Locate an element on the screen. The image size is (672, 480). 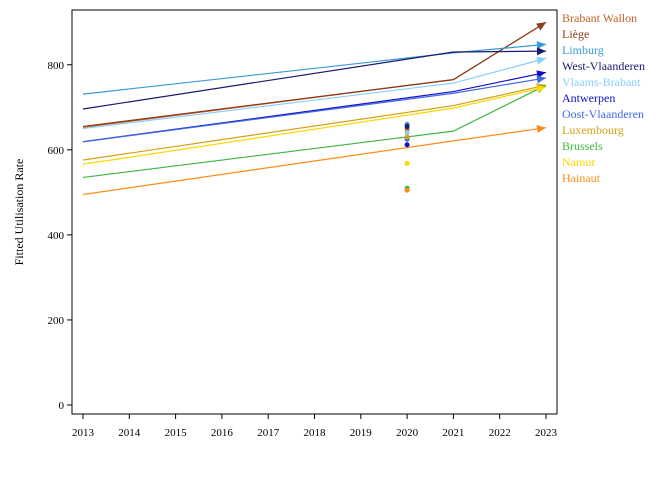
legend-entry: Oost-Vlaanderen is located at coordinates (603, 114).